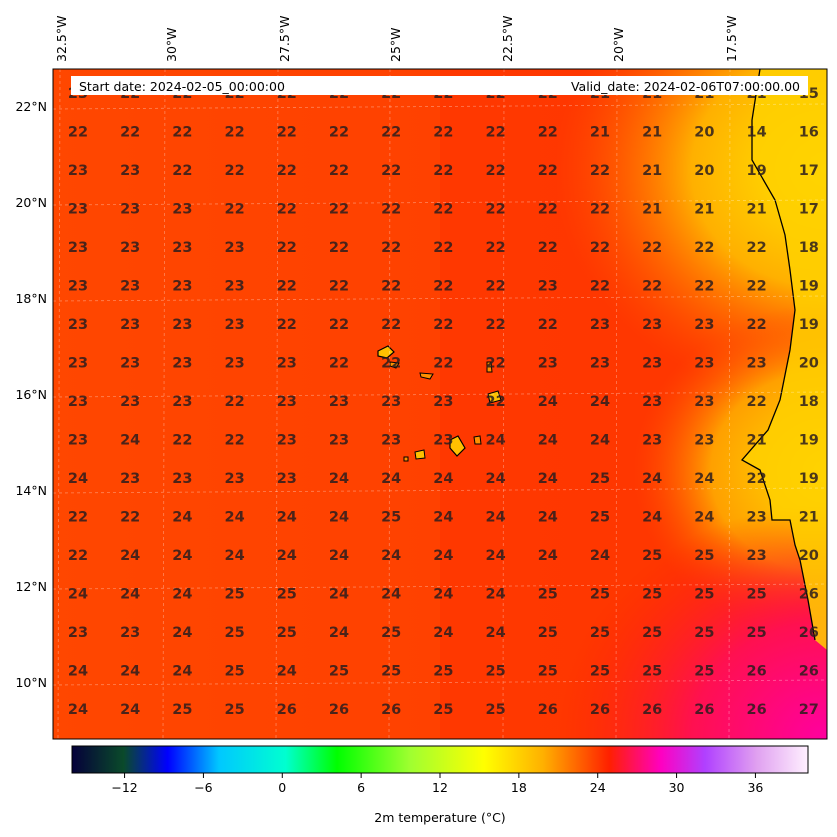  I want to click on africa-land, so click(784, 359).